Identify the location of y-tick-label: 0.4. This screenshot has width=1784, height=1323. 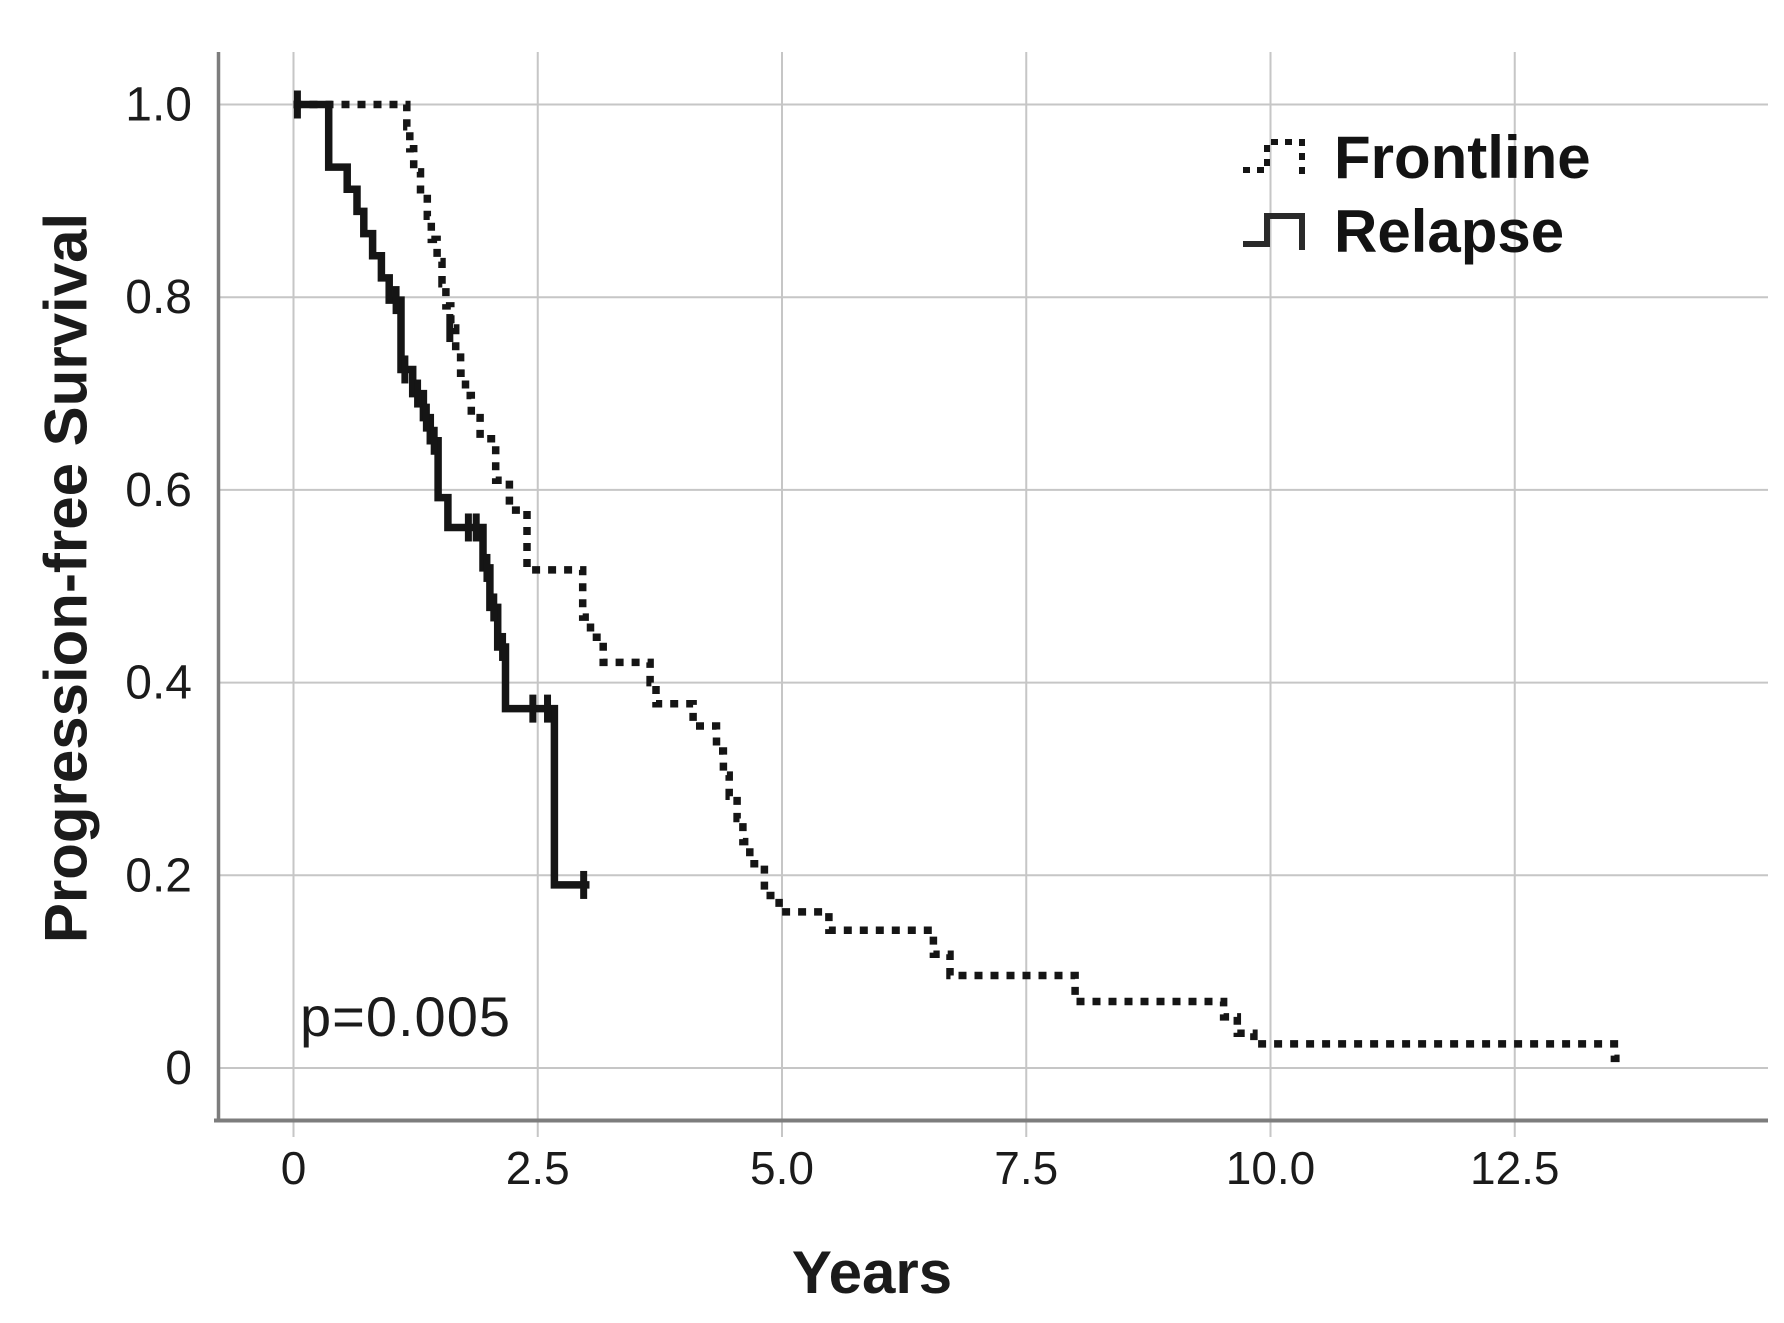
(158, 683).